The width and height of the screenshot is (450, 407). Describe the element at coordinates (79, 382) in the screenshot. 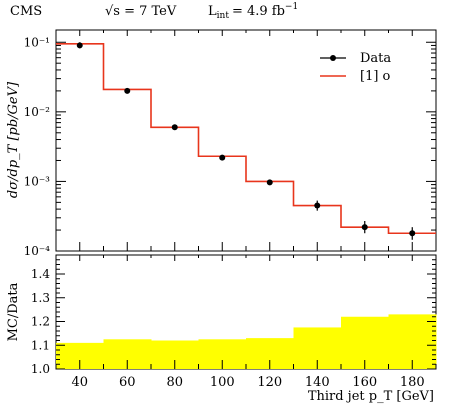

I see `x-tick-label: 40` at that location.